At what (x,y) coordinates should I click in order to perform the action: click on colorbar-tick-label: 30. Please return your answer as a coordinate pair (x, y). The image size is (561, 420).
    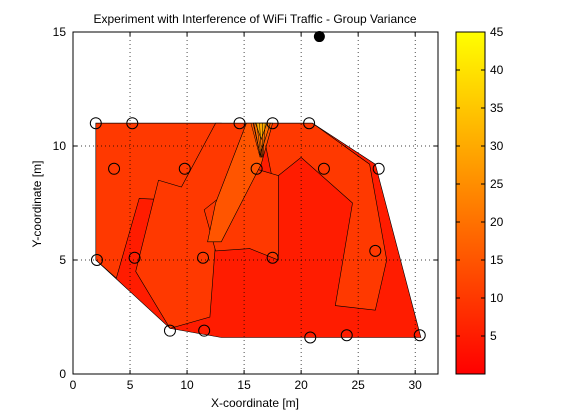
    Looking at the image, I should click on (497, 146).